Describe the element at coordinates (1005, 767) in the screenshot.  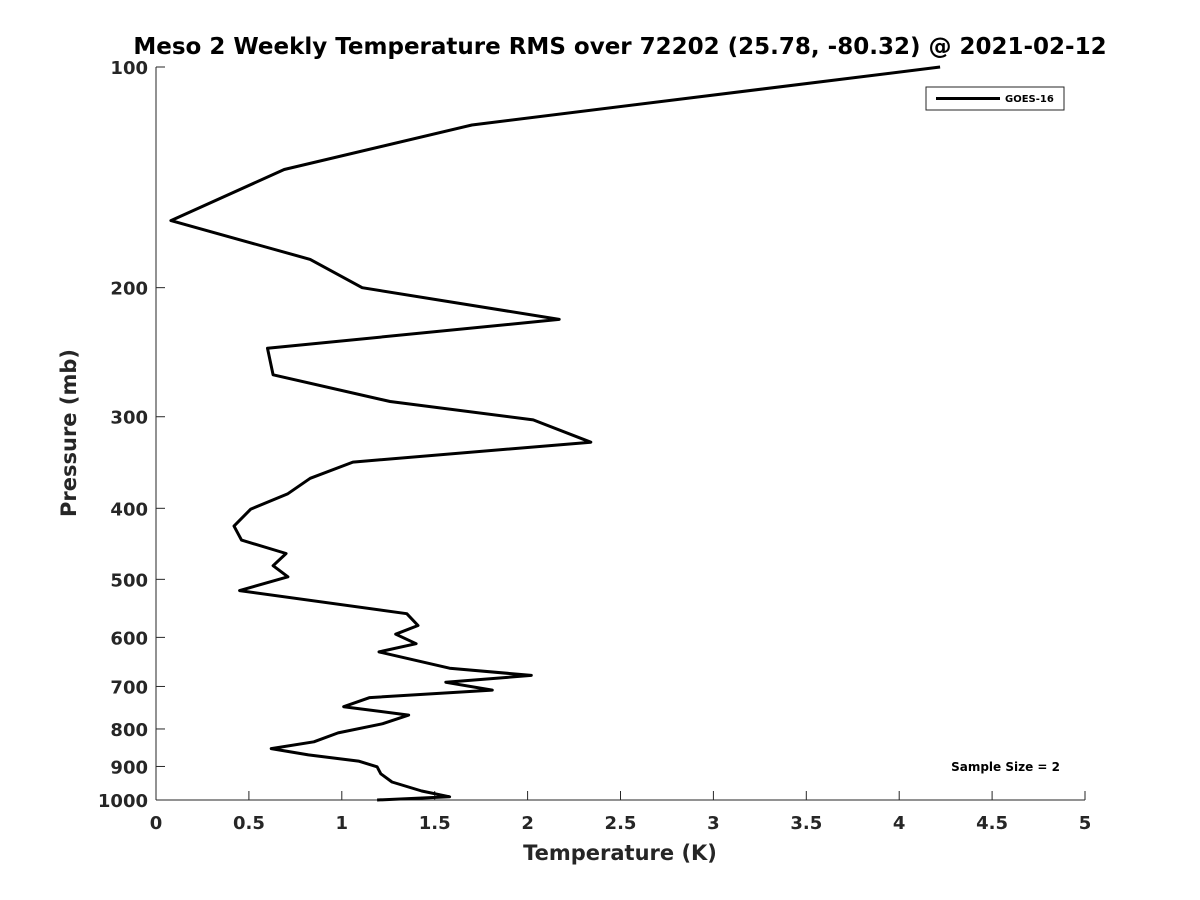
I see `sample-size-annotation: Sample Size = 2` at that location.